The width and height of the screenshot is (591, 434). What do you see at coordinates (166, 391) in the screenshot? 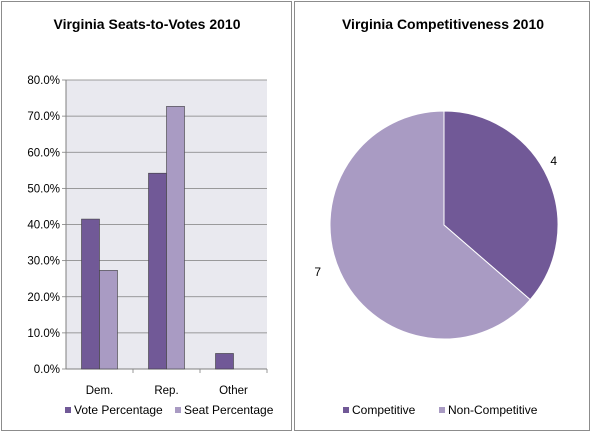
I see `x-tick-label: Rep.` at bounding box center [166, 391].